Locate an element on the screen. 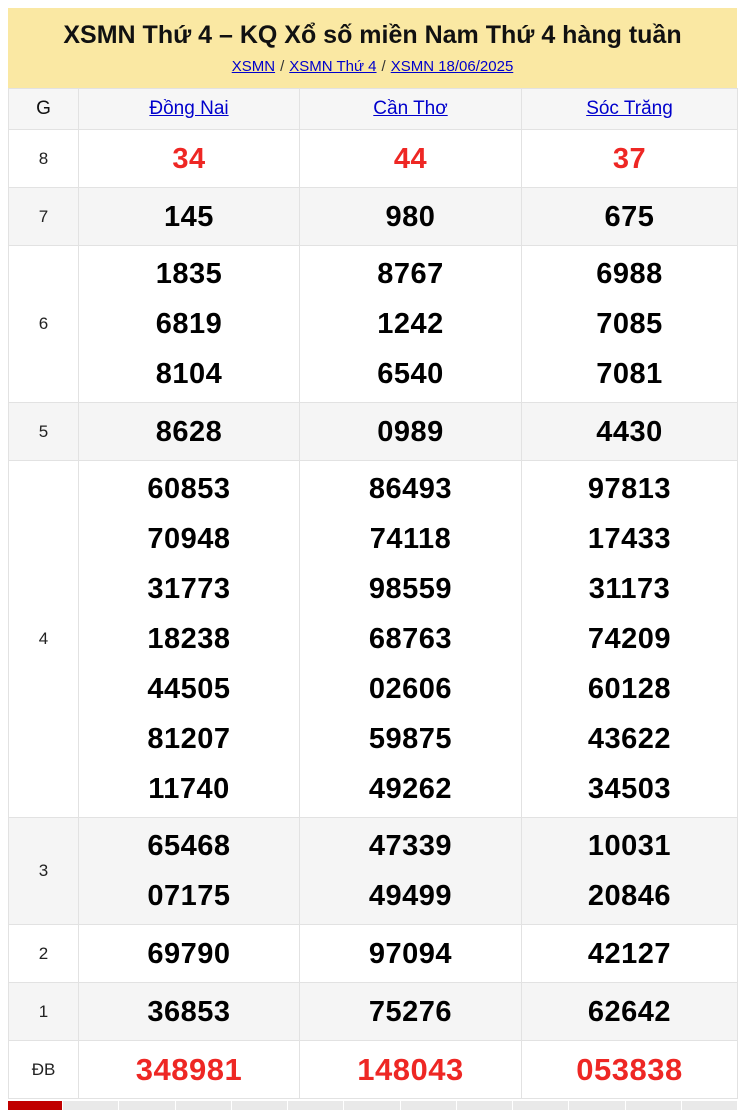 The width and height of the screenshot is (745, 1114). result-number: 053838 is located at coordinates (629, 1069).